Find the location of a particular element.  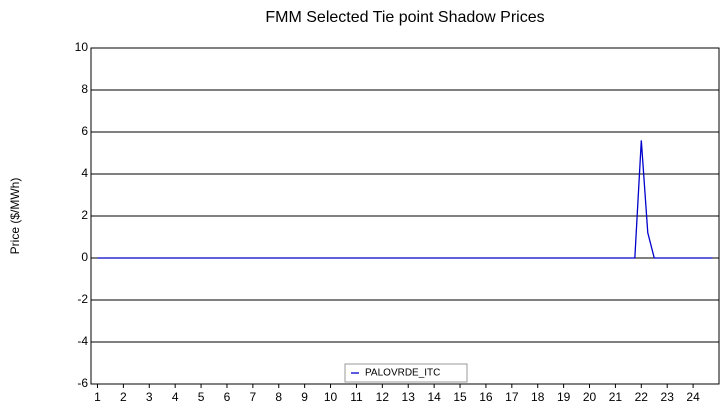

x-tick-label: 12 is located at coordinates (383, 397).